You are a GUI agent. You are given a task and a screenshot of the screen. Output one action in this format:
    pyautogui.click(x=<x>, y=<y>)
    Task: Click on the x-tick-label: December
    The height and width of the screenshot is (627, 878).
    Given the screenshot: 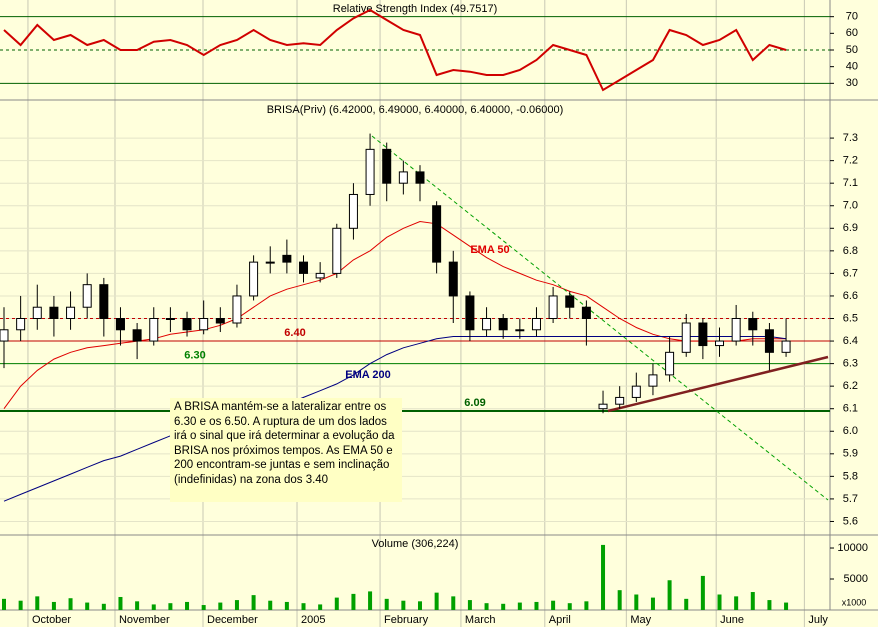 What is the action you would take?
    pyautogui.click(x=232, y=620)
    